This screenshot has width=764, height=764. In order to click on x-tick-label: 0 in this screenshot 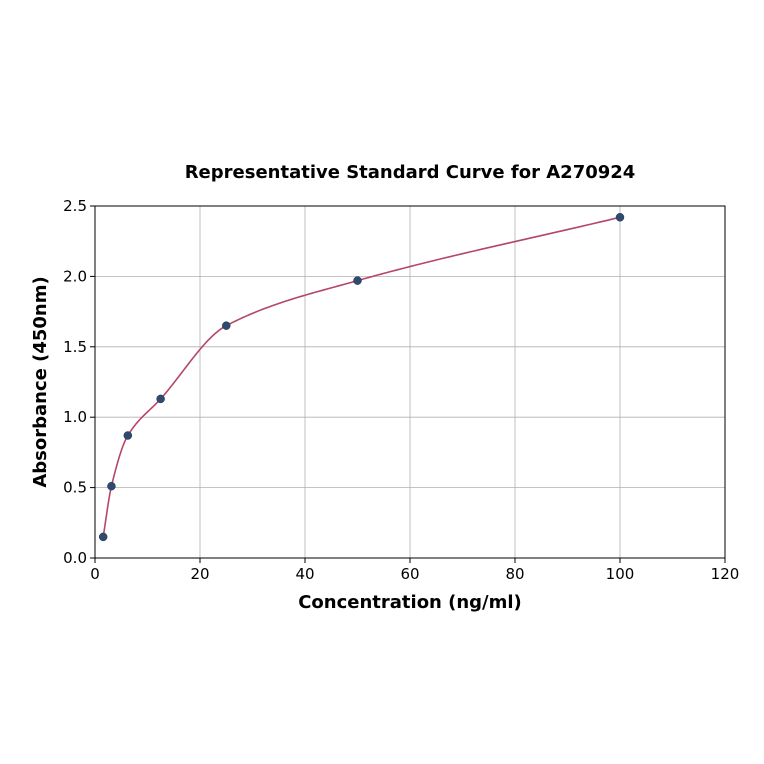, I will do `click(95, 574)`.